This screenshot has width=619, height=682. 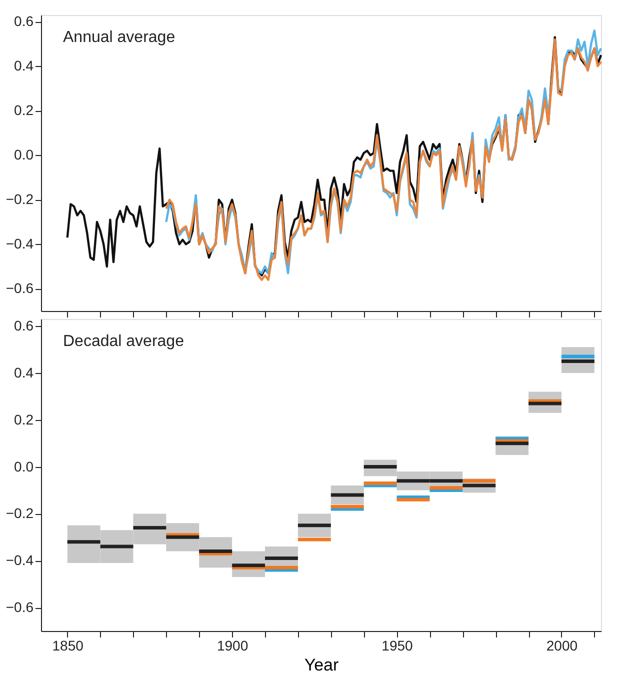 I want to click on x-tick-label: 1950, so click(x=398, y=646).